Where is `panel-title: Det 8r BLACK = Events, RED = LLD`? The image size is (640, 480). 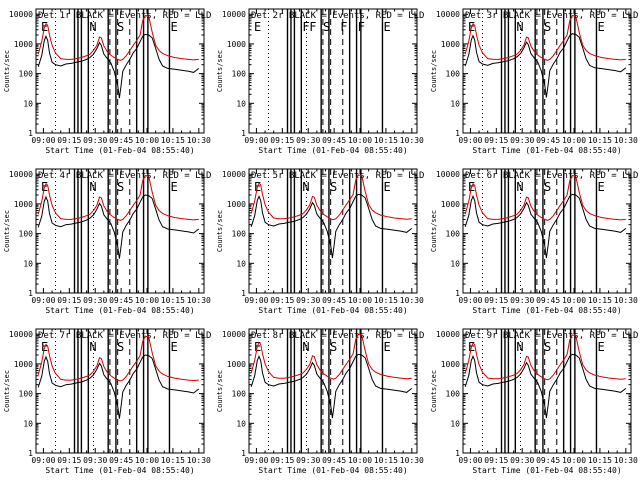
panel-title: Det 8r BLACK = Events, RED = LLD is located at coordinates (337, 336).